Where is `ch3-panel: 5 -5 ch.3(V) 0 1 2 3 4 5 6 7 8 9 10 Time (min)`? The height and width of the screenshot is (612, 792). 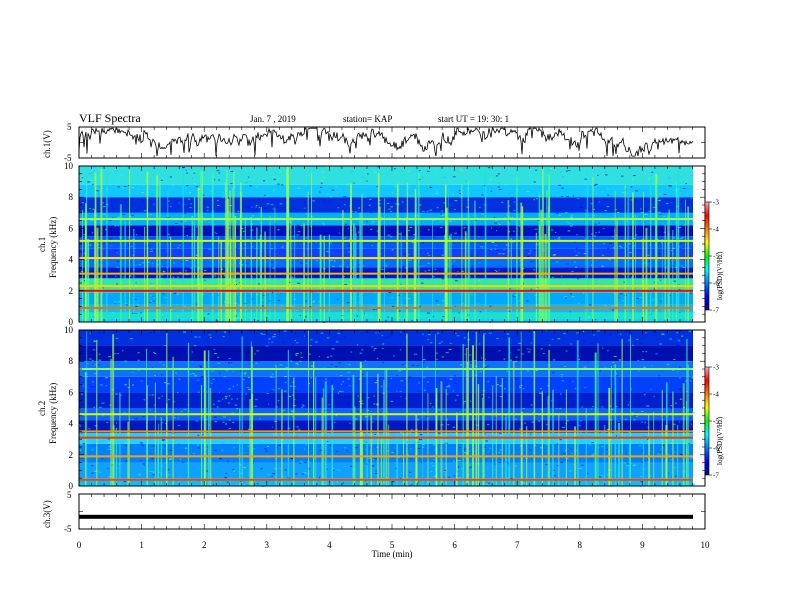
ch3-panel: 5 -5 ch.3(V) 0 1 2 3 4 5 6 7 8 9 10 Time (min) is located at coordinates (376, 524).